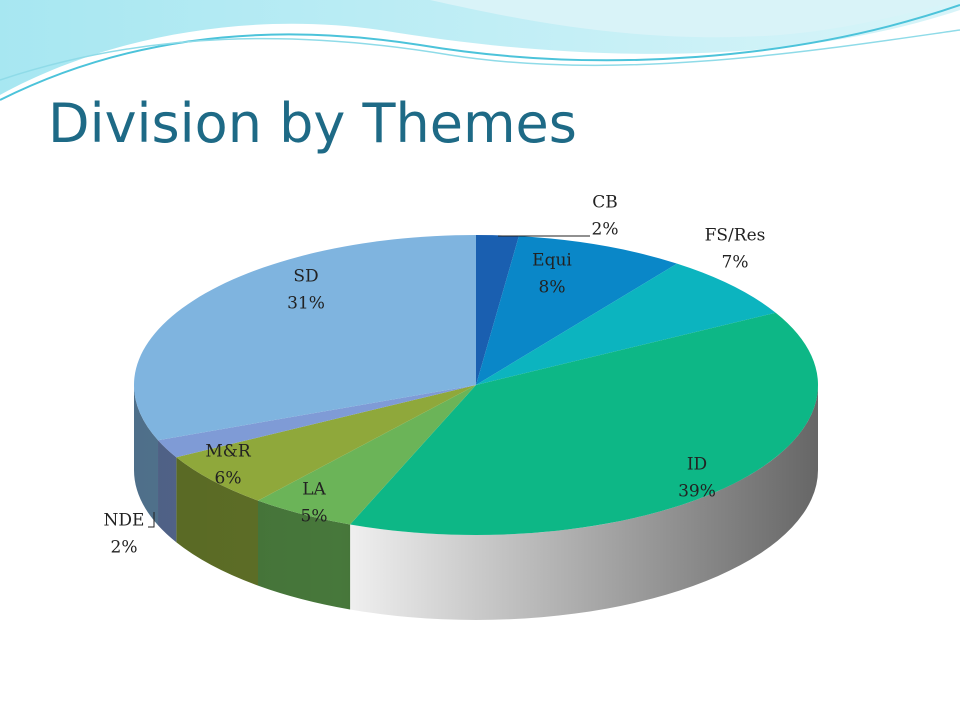 This screenshot has height=720, width=960. Describe the element at coordinates (697, 465) in the screenshot. I see `slice-name: ID` at that location.